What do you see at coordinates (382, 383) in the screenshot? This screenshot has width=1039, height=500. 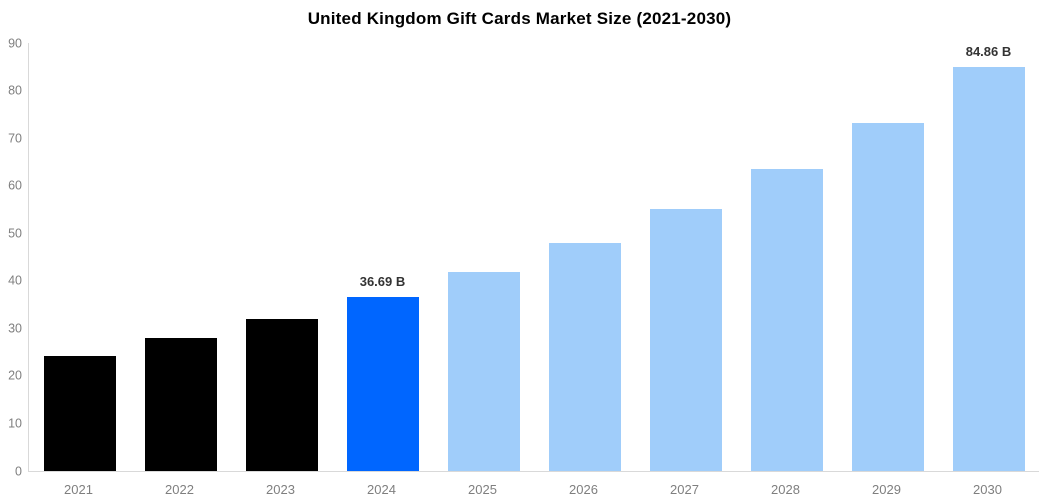 I see `bar-2024` at bounding box center [382, 383].